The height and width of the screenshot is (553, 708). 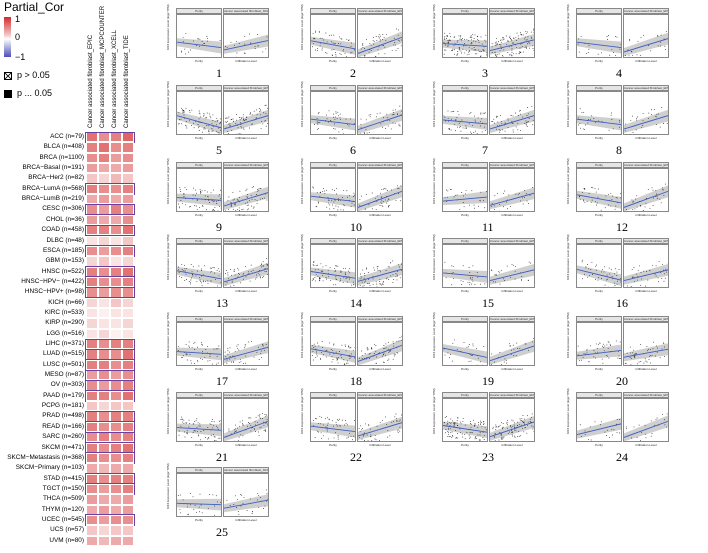 What do you see at coordinates (356, 303) in the screenshot?
I see `panel-number: 14` at bounding box center [356, 303].